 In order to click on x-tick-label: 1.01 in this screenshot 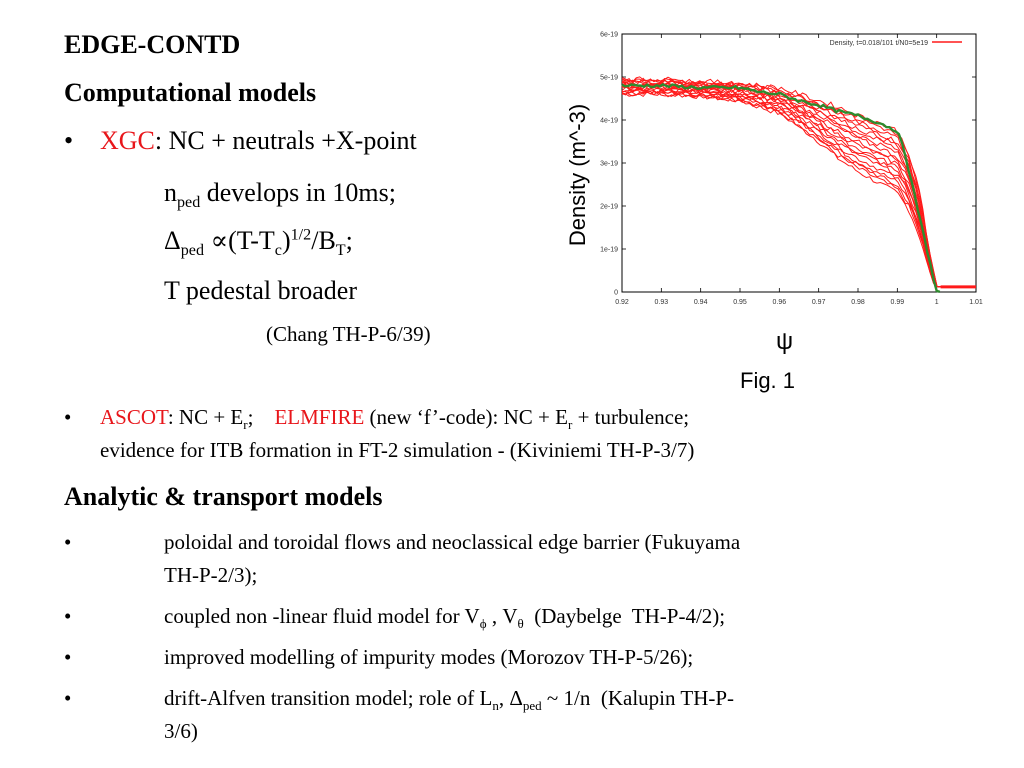, I will do `click(976, 302)`.